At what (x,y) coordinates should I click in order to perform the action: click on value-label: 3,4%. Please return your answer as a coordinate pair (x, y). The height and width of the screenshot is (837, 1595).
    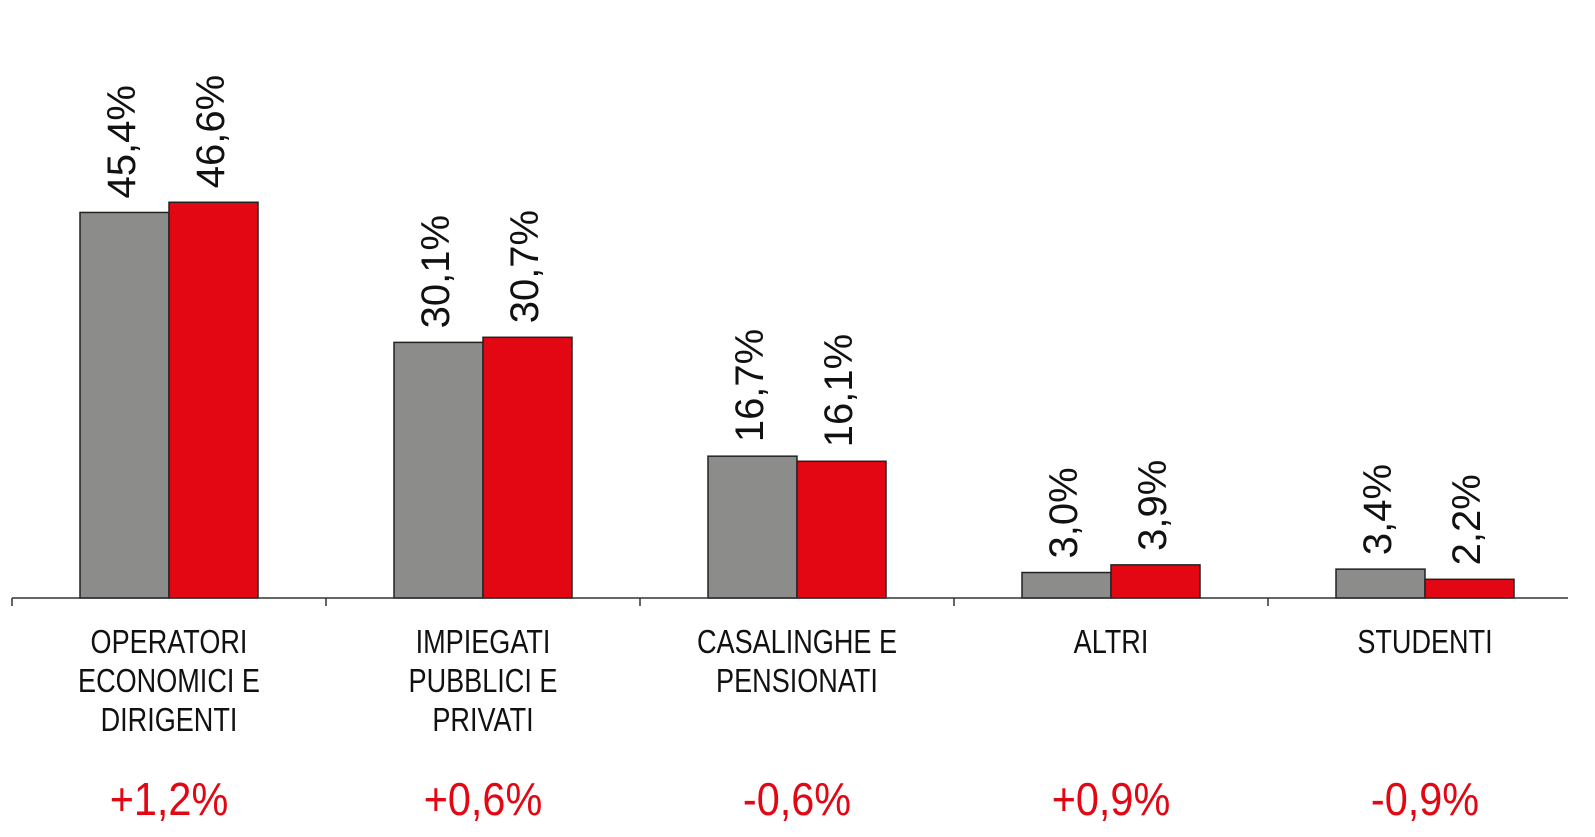
    Looking at the image, I should click on (1378, 509).